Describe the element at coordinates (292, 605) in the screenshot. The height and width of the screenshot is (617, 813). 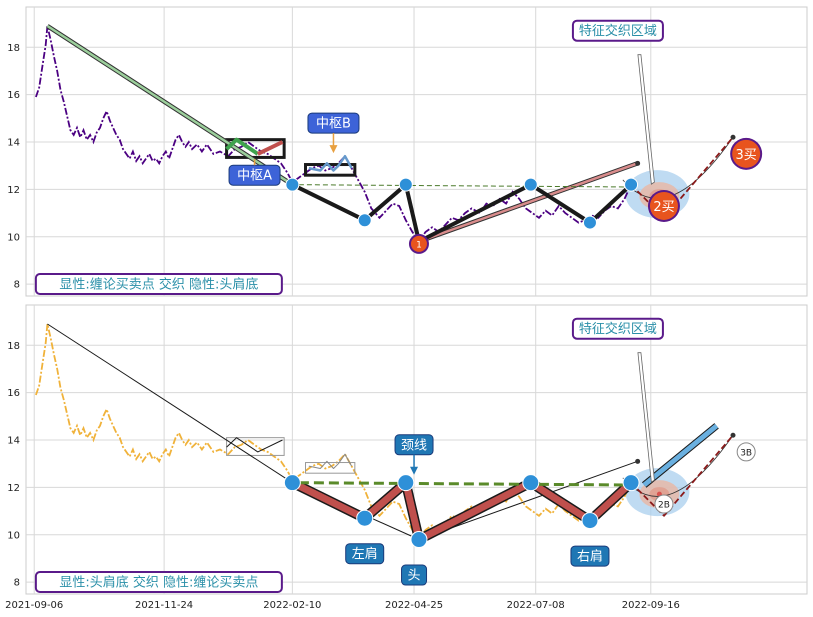
I see `x-tick-label: 2022-02-10` at that location.